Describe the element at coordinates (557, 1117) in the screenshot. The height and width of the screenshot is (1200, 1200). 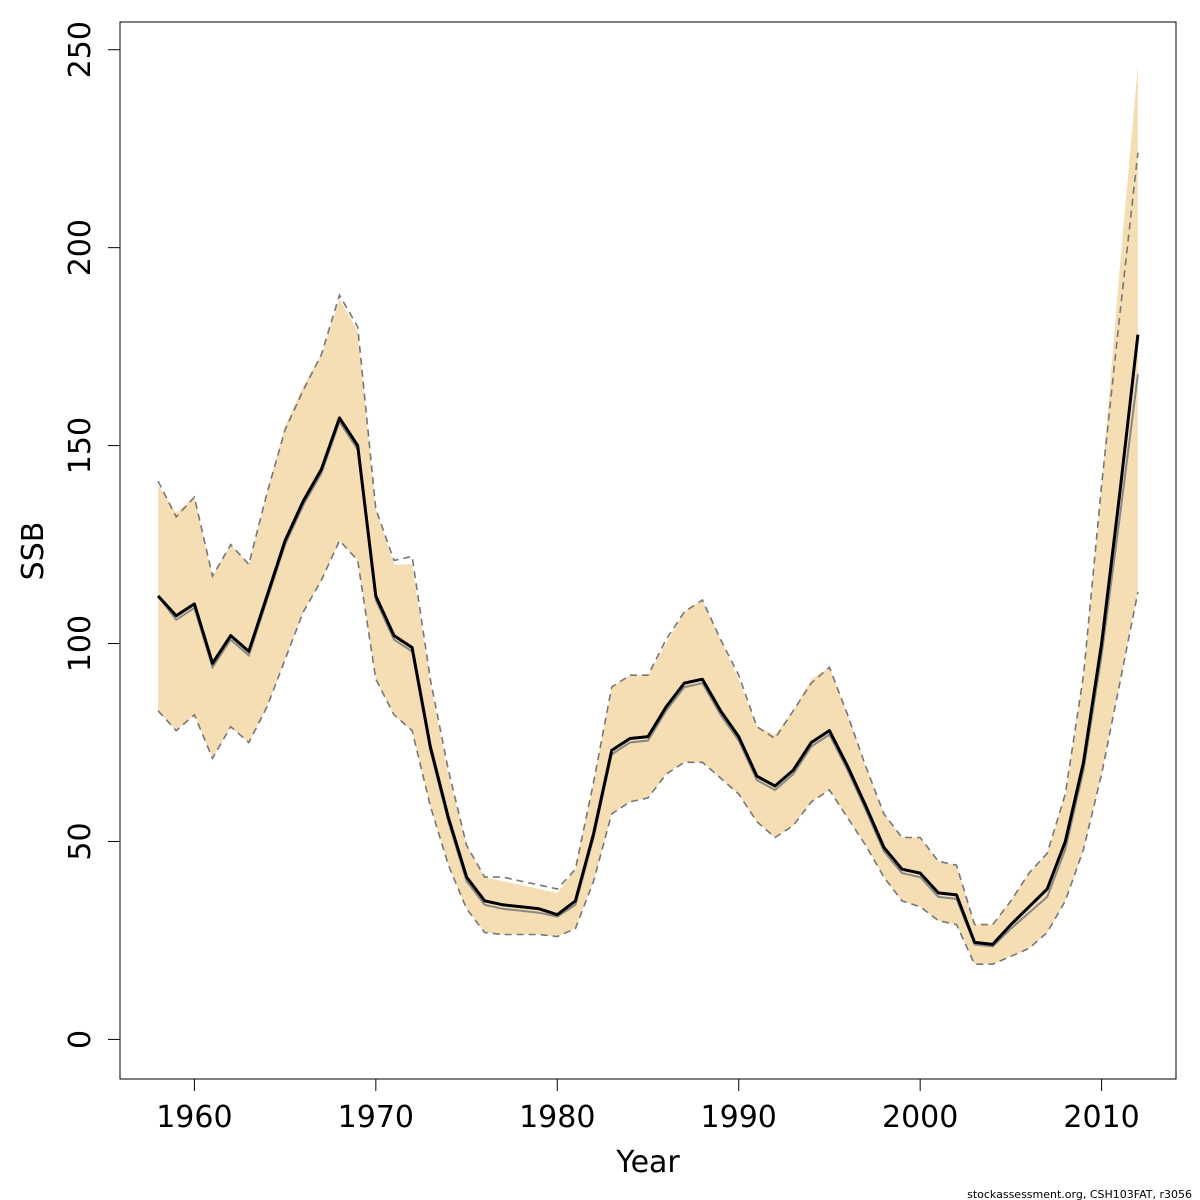
I see `x-tick-label: 1980` at that location.